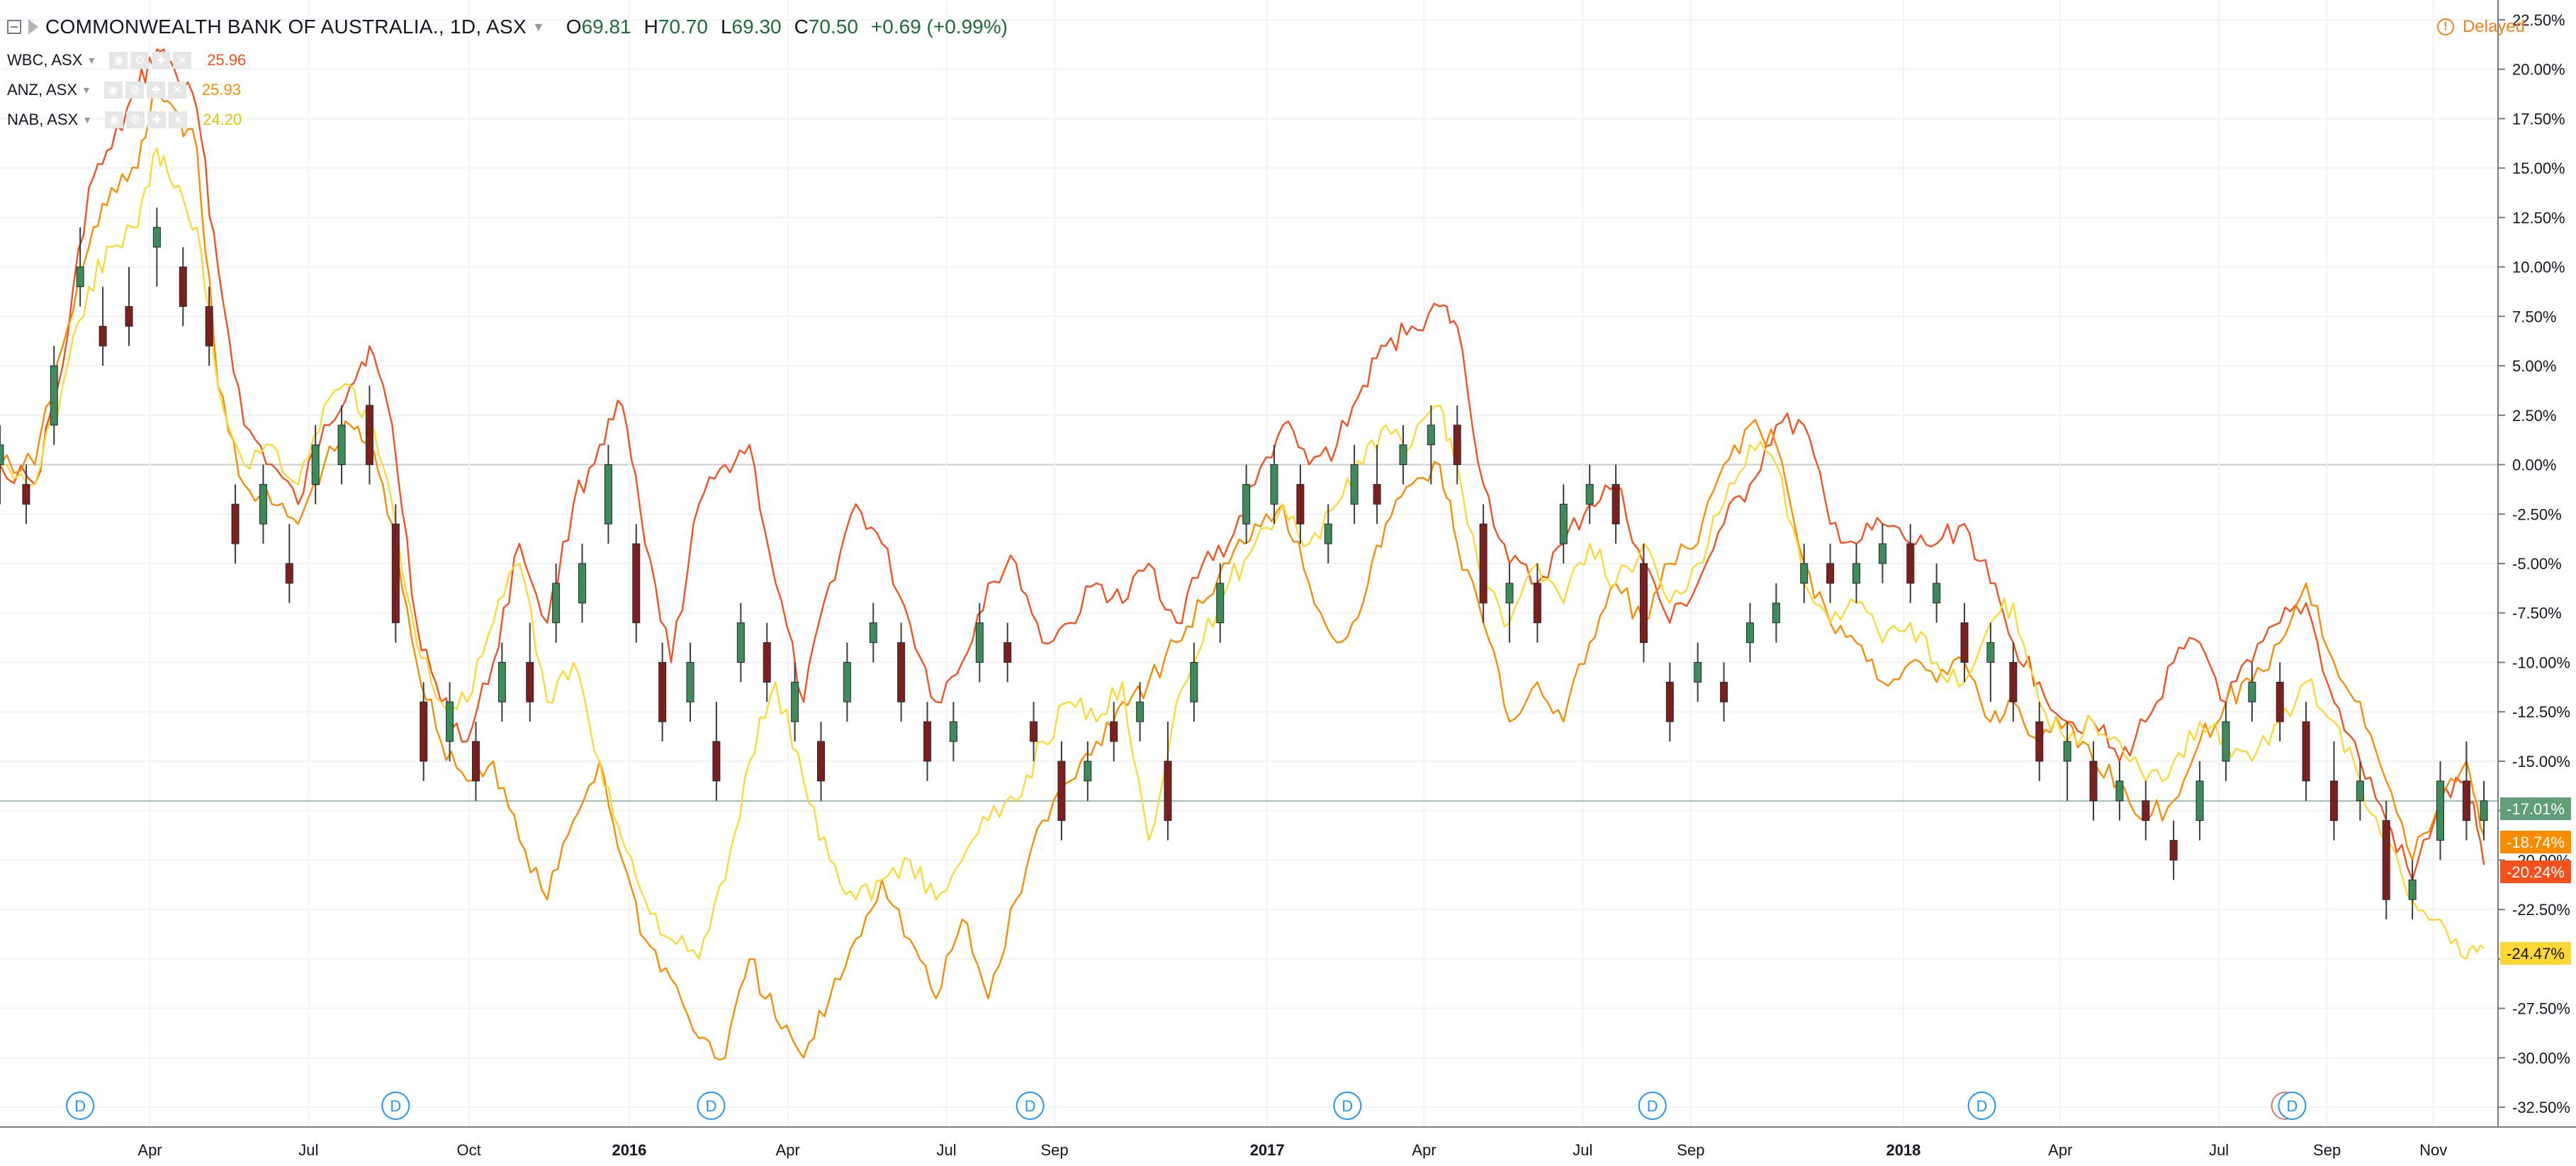 The width and height of the screenshot is (2576, 1166). Describe the element at coordinates (2534, 465) in the screenshot. I see `y-tick-label: 0.00%` at that location.